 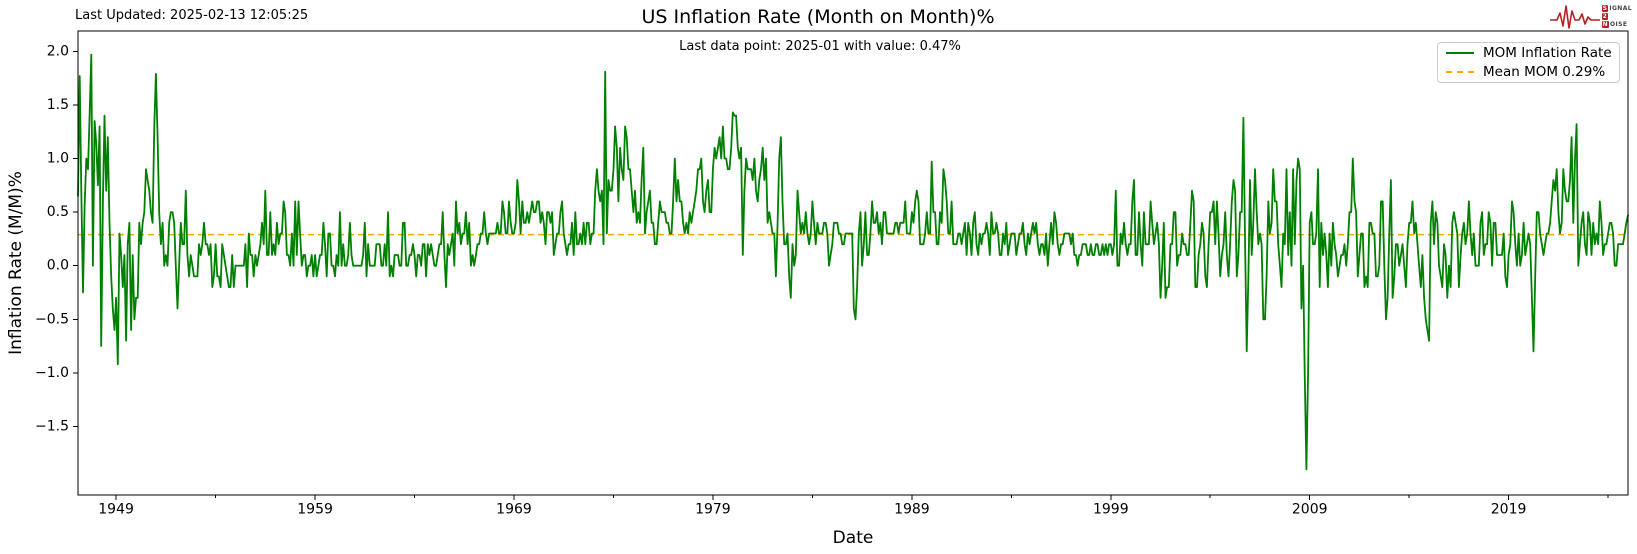 What do you see at coordinates (1544, 72) in the screenshot?
I see `legend-label: Mean MOM 0.29%` at bounding box center [1544, 72].